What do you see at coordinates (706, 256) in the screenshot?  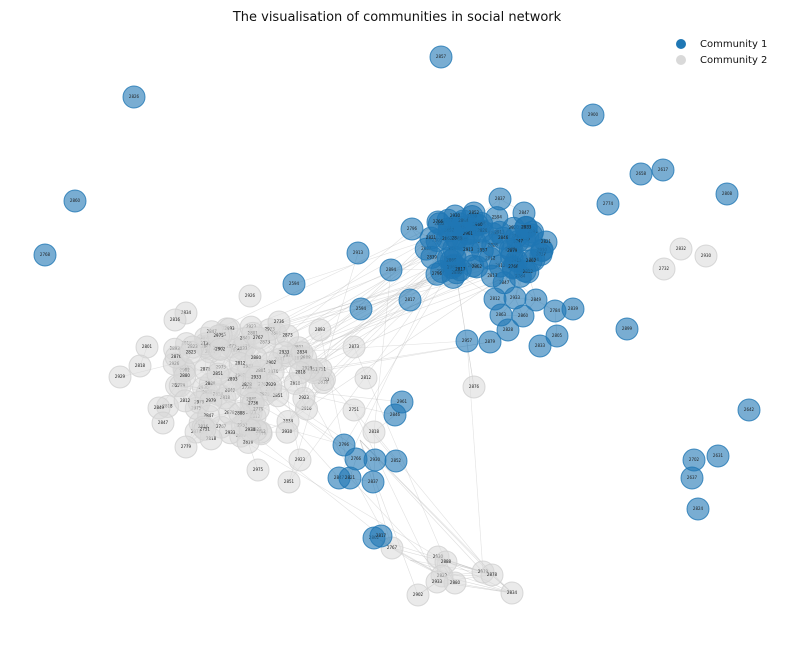 I see `node-community-2: 2930` at bounding box center [706, 256].